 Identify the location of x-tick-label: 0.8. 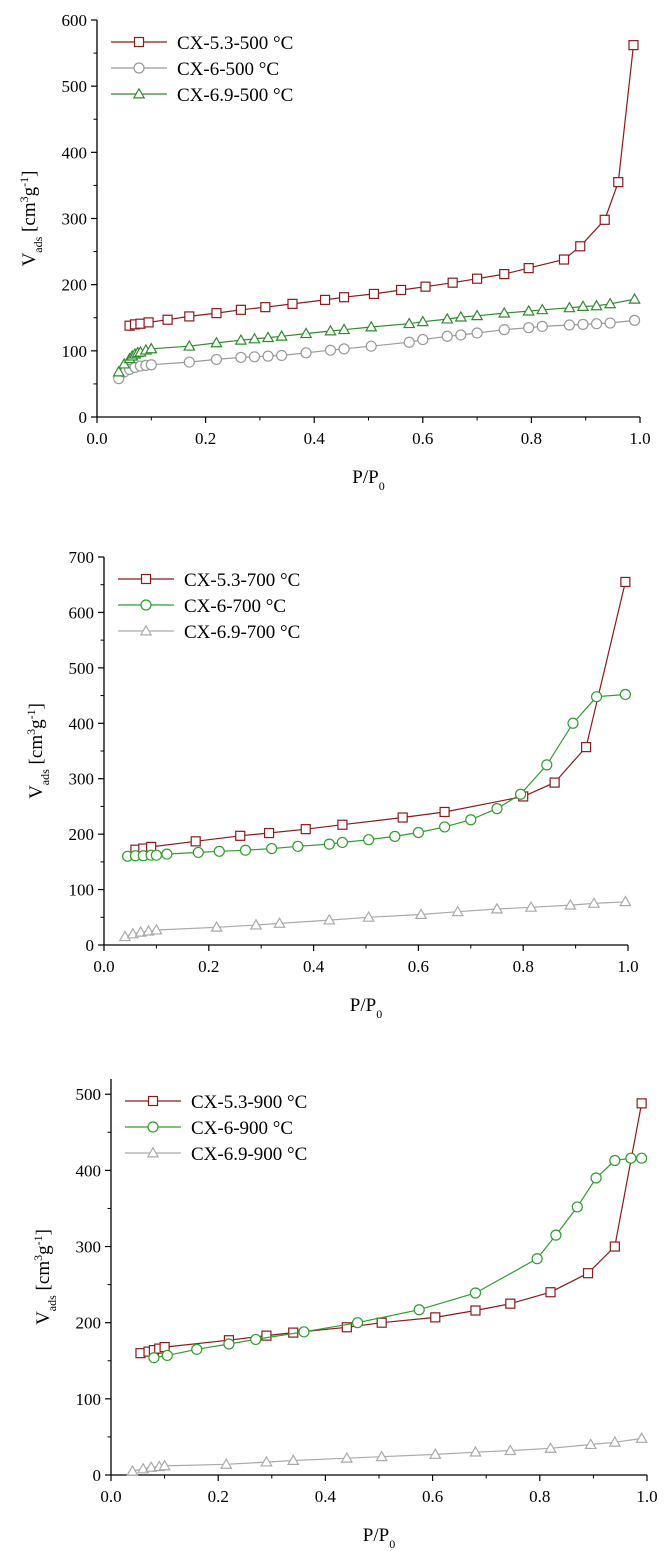
(523, 966).